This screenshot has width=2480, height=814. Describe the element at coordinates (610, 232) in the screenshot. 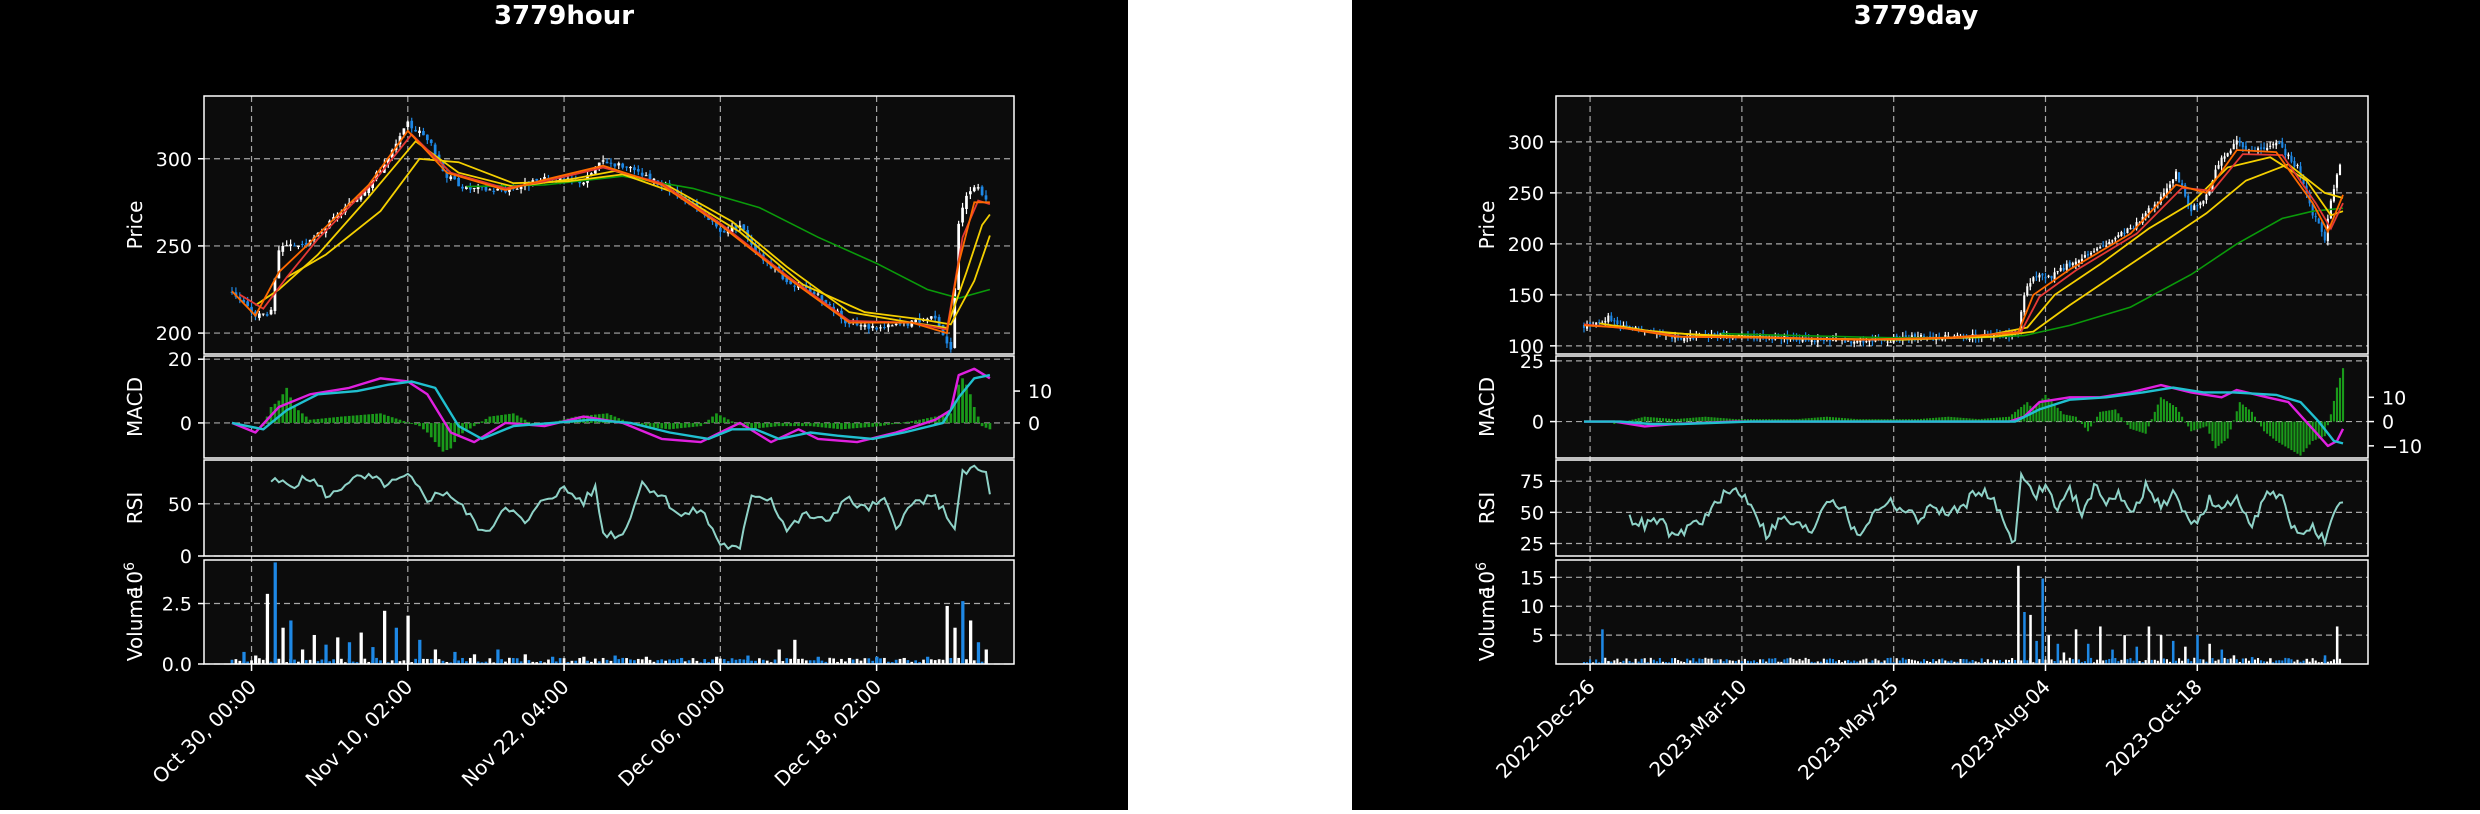

I see `ma-orange-line` at that location.